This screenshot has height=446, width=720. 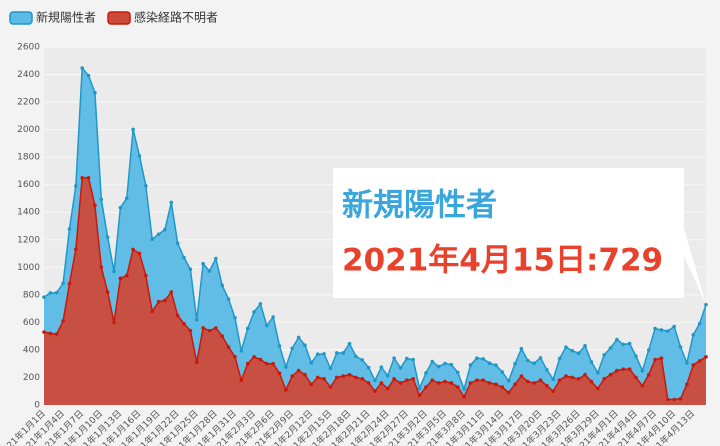 I want to click on tooltip-box, so click(x=508, y=233).